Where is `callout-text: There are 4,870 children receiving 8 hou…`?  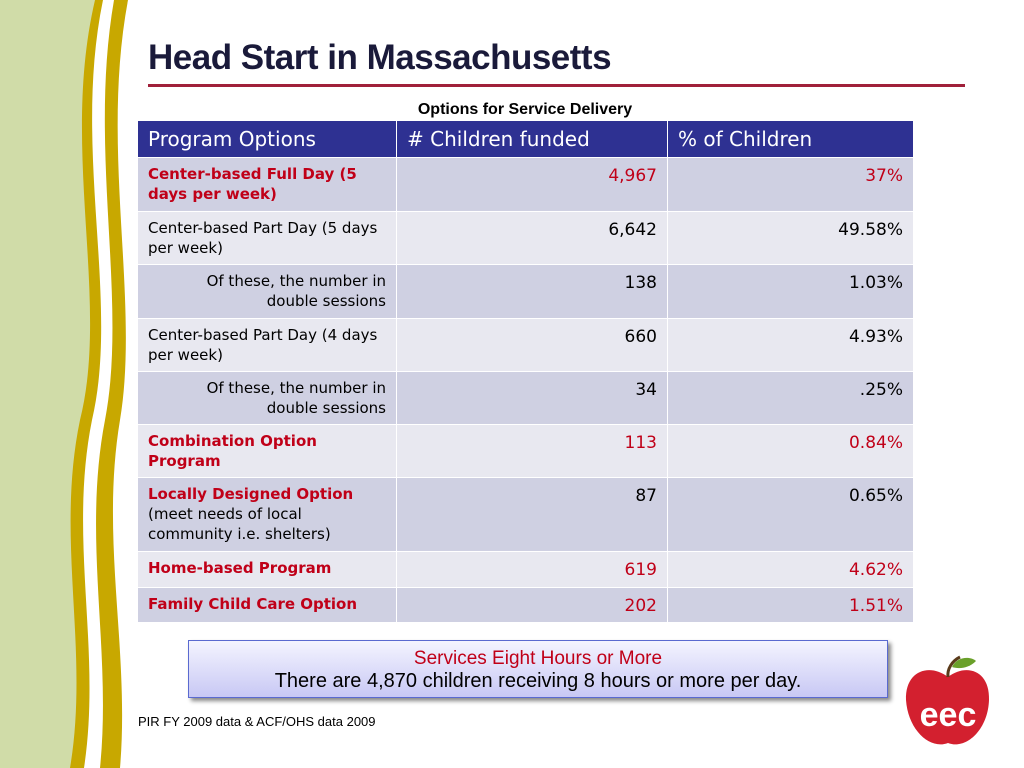 callout-text: There are 4,870 children receiving 8 hou… is located at coordinates (538, 681).